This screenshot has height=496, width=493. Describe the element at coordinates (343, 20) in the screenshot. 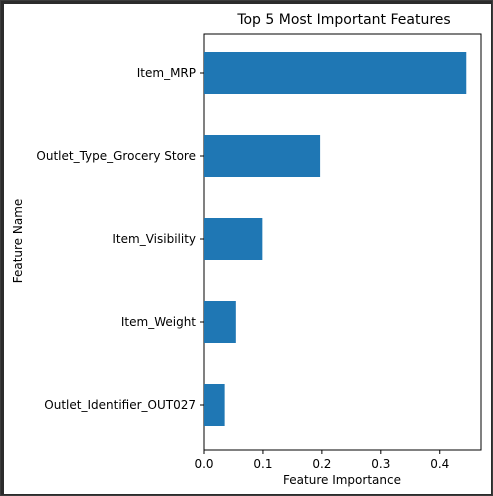

I see `chart-title: Top 5 Most Important Features` at that location.